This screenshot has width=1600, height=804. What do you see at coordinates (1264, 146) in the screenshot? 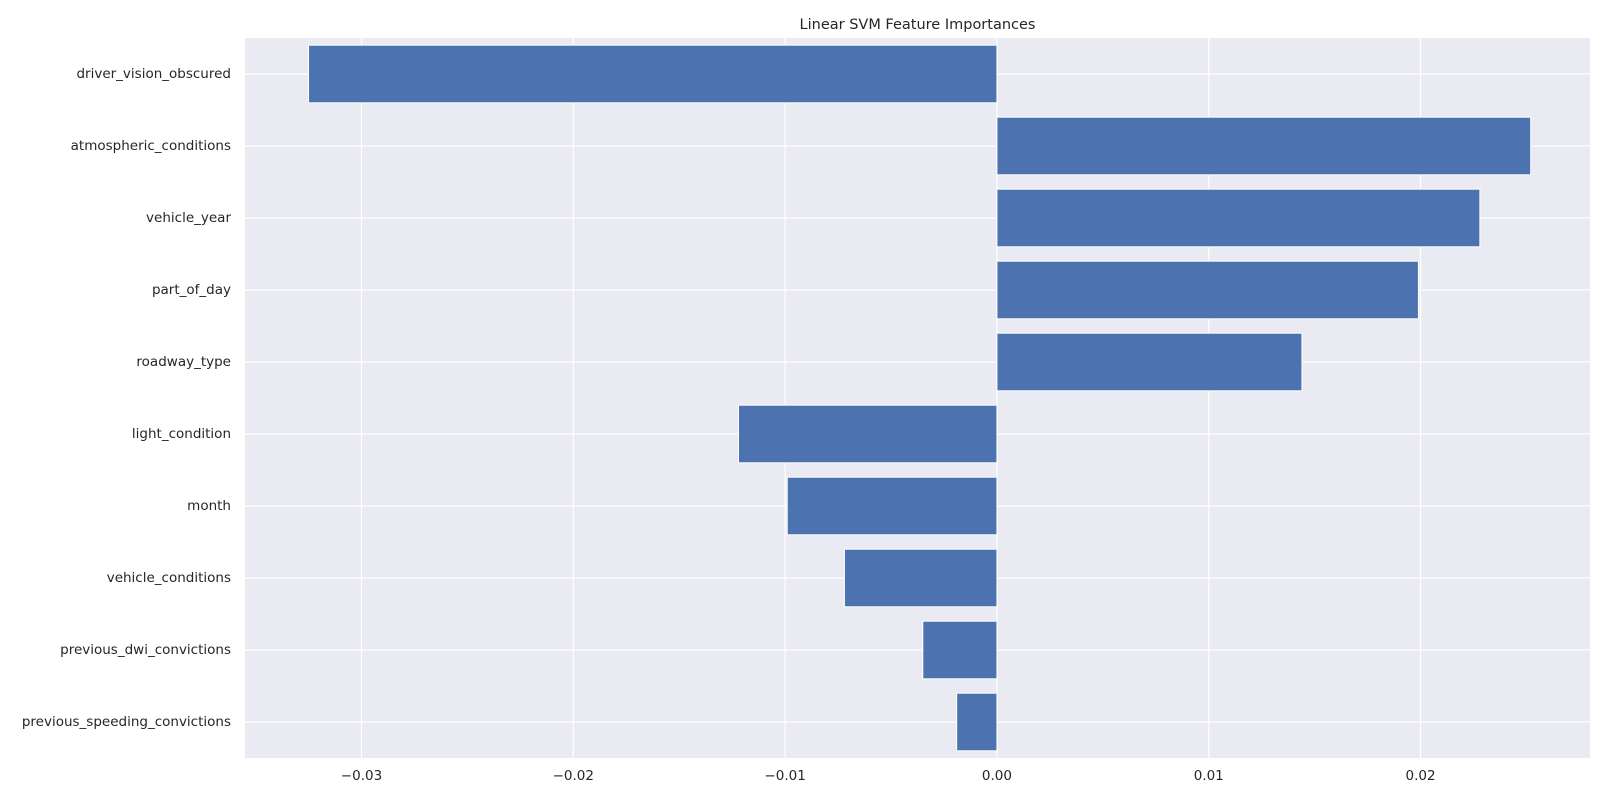
I see `bar-atmospheric-conditions` at bounding box center [1264, 146].